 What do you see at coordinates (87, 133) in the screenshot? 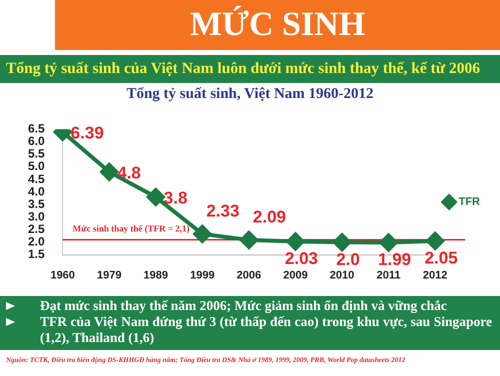
I see `data-label: 6.39` at bounding box center [87, 133].